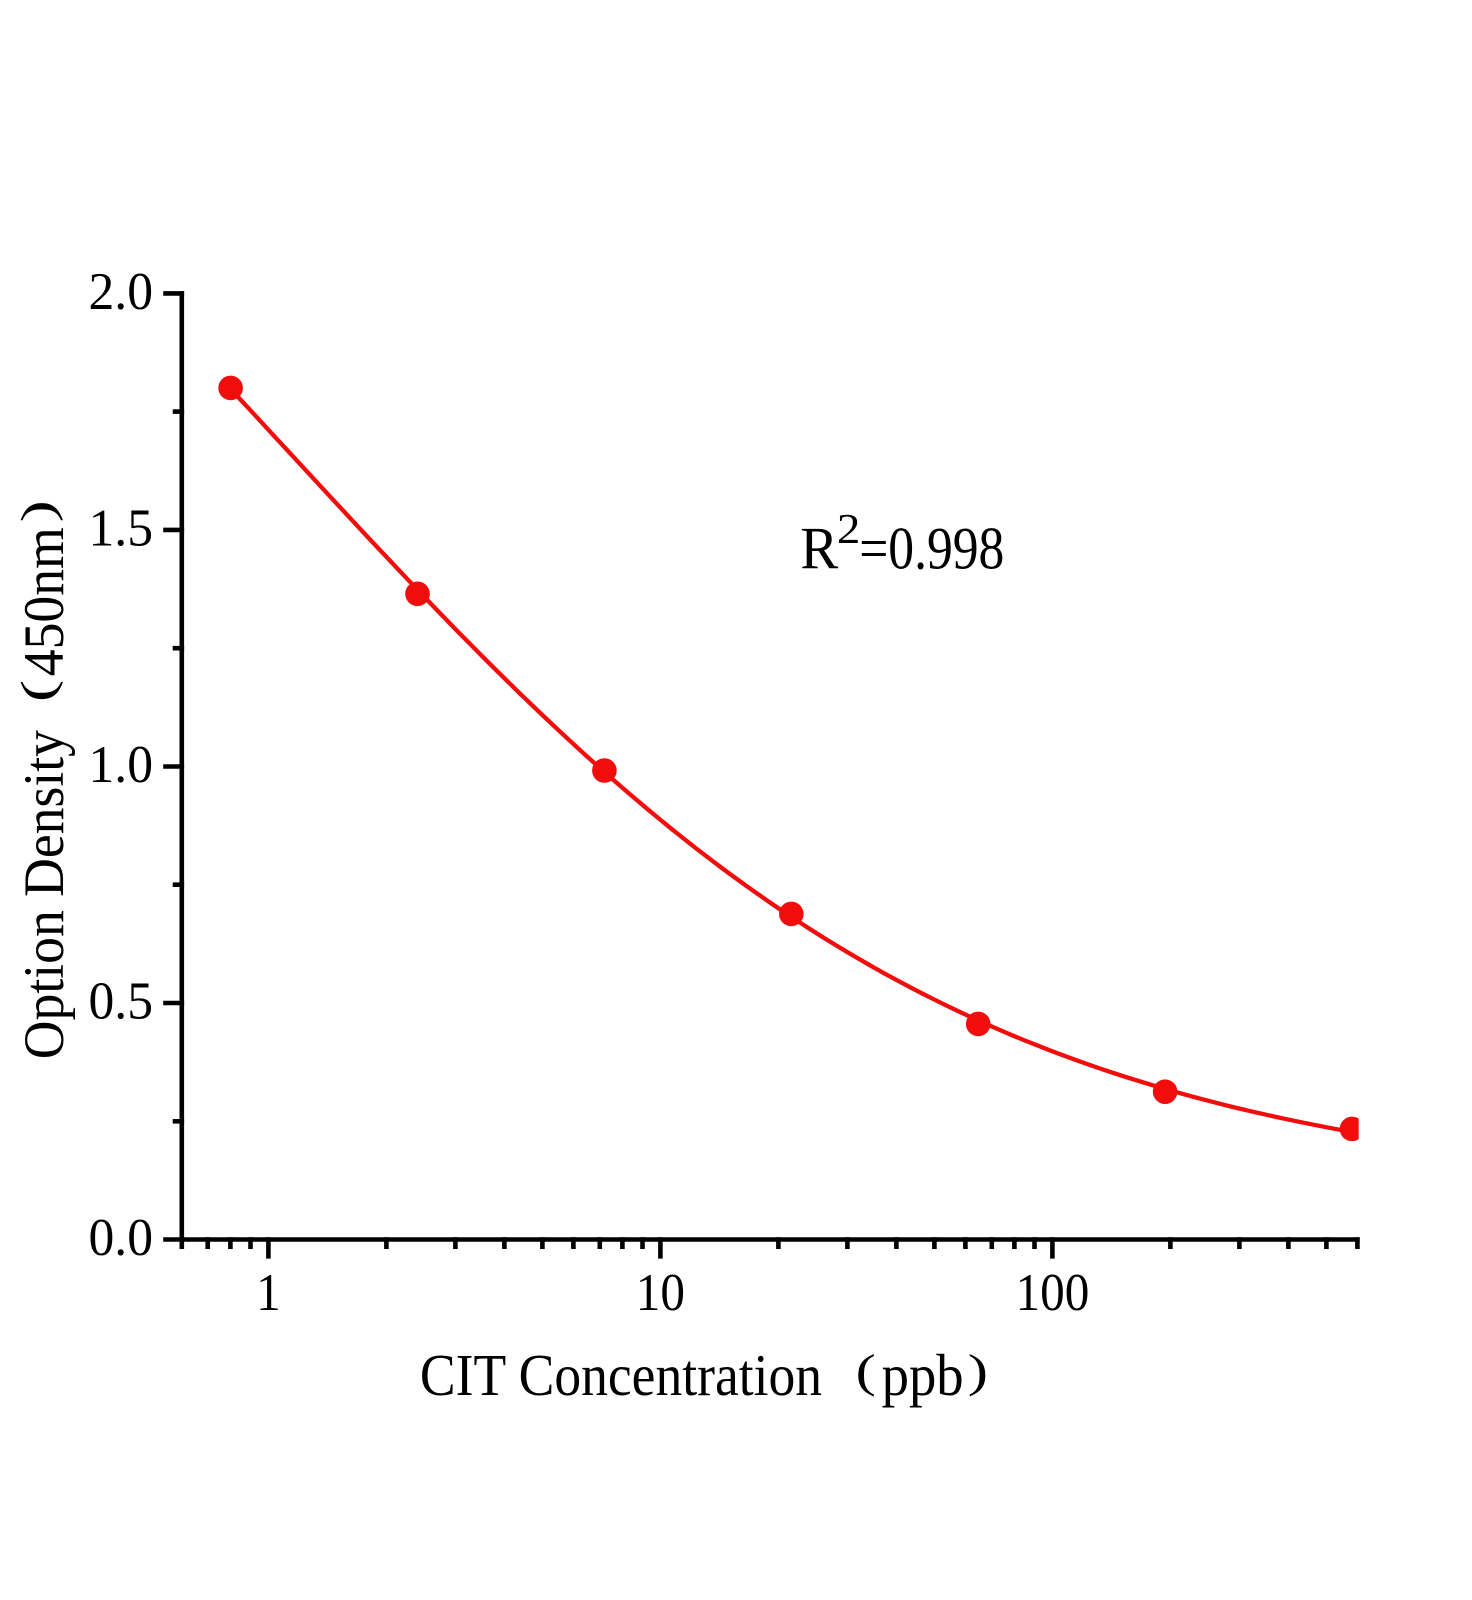 This screenshot has width=1472, height=1600. What do you see at coordinates (660, 1292) in the screenshot?
I see `svg-text: 10` at bounding box center [660, 1292].